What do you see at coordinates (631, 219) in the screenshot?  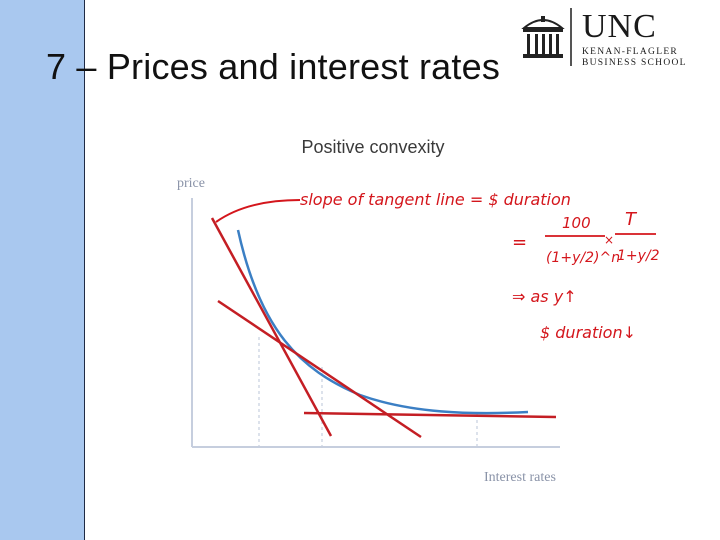 I see `annotation-numerator-right: T` at bounding box center [631, 219].